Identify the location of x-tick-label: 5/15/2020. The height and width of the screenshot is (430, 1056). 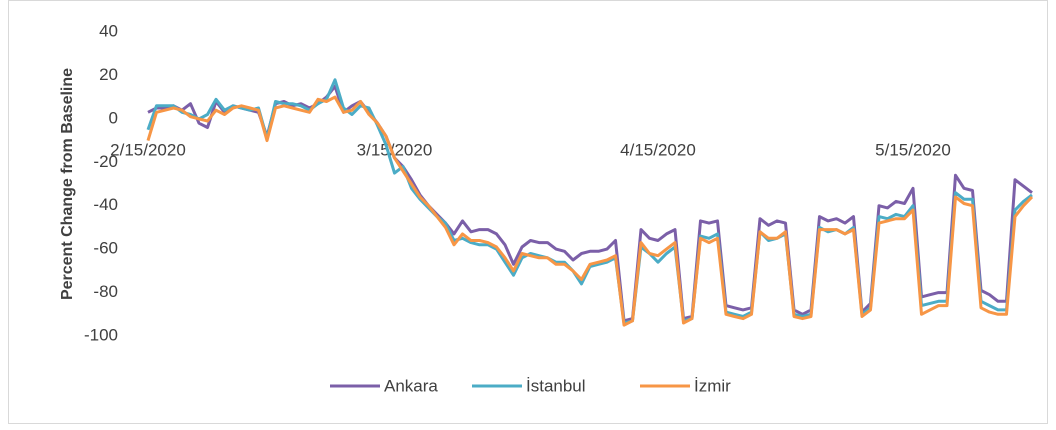
(913, 149).